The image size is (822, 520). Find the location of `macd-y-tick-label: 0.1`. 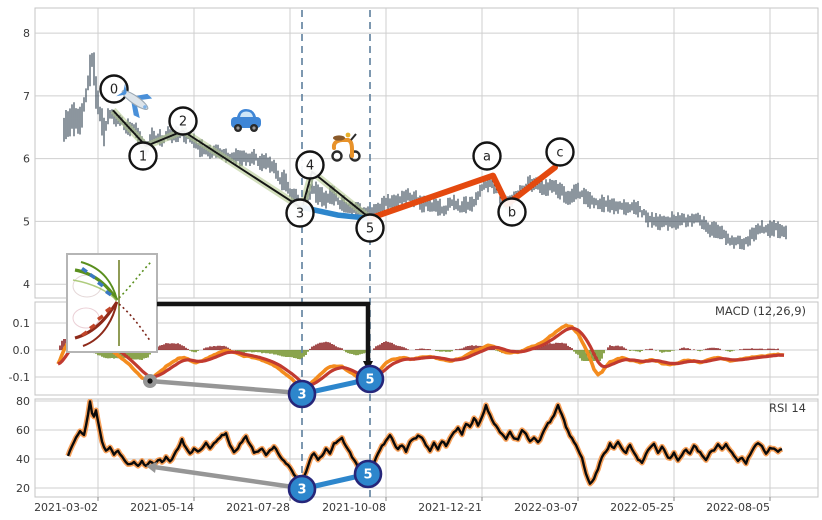

macd-y-tick-label: 0.1 is located at coordinates (22, 323).